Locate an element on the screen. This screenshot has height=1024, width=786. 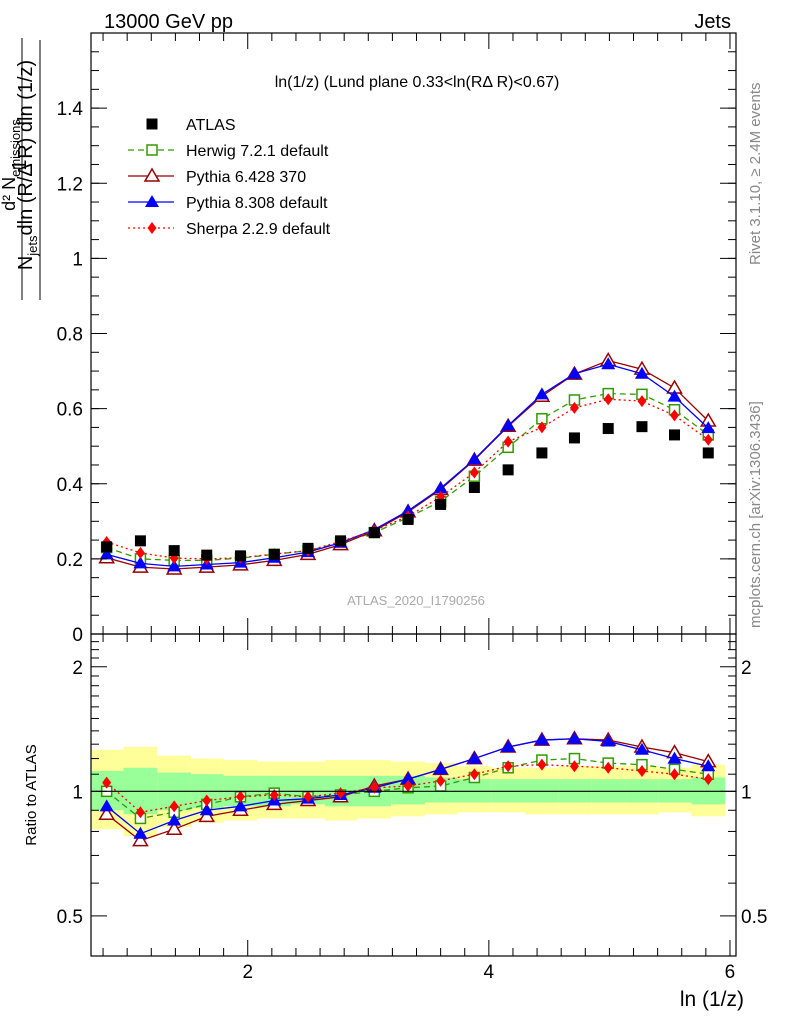
x-tick-label: 2 is located at coordinates (247, 972).